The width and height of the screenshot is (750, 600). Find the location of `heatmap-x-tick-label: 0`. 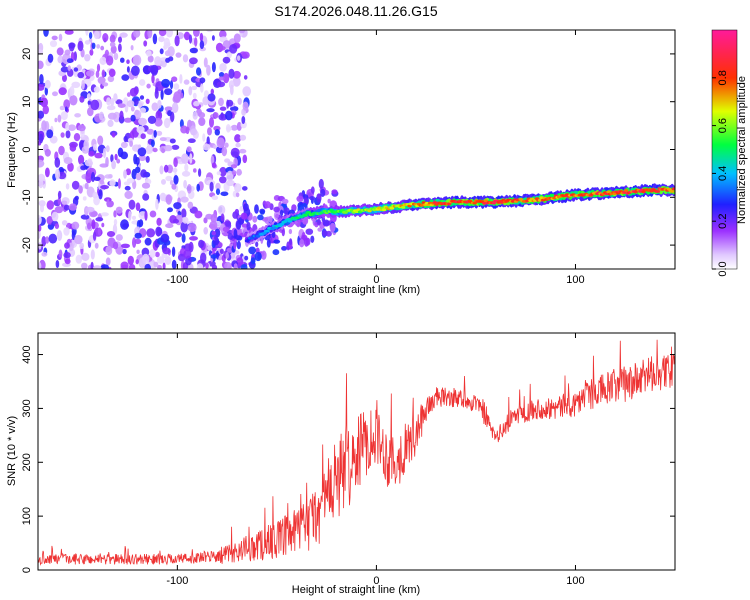

heatmap-x-tick-label: 0 is located at coordinates (376, 280).